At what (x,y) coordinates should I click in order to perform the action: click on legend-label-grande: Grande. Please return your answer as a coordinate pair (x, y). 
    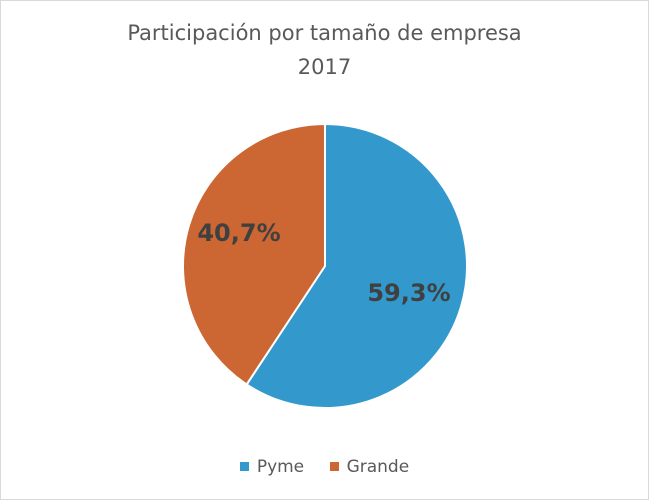
    Looking at the image, I should click on (378, 466).